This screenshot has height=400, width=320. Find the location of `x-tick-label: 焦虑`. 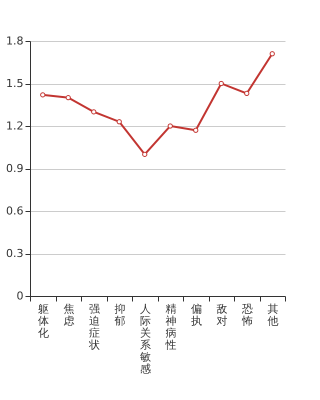

x-tick-label: 焦虑 is located at coordinates (68, 315).